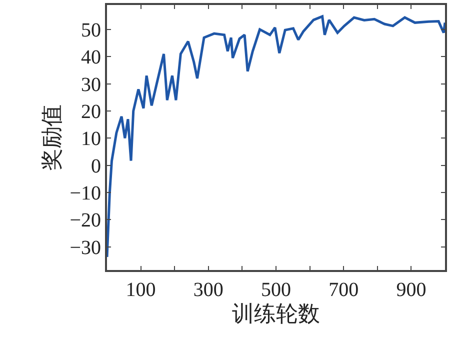 The height and width of the screenshot is (338, 450). I want to click on y-tick-label: 30, so click(91, 85).